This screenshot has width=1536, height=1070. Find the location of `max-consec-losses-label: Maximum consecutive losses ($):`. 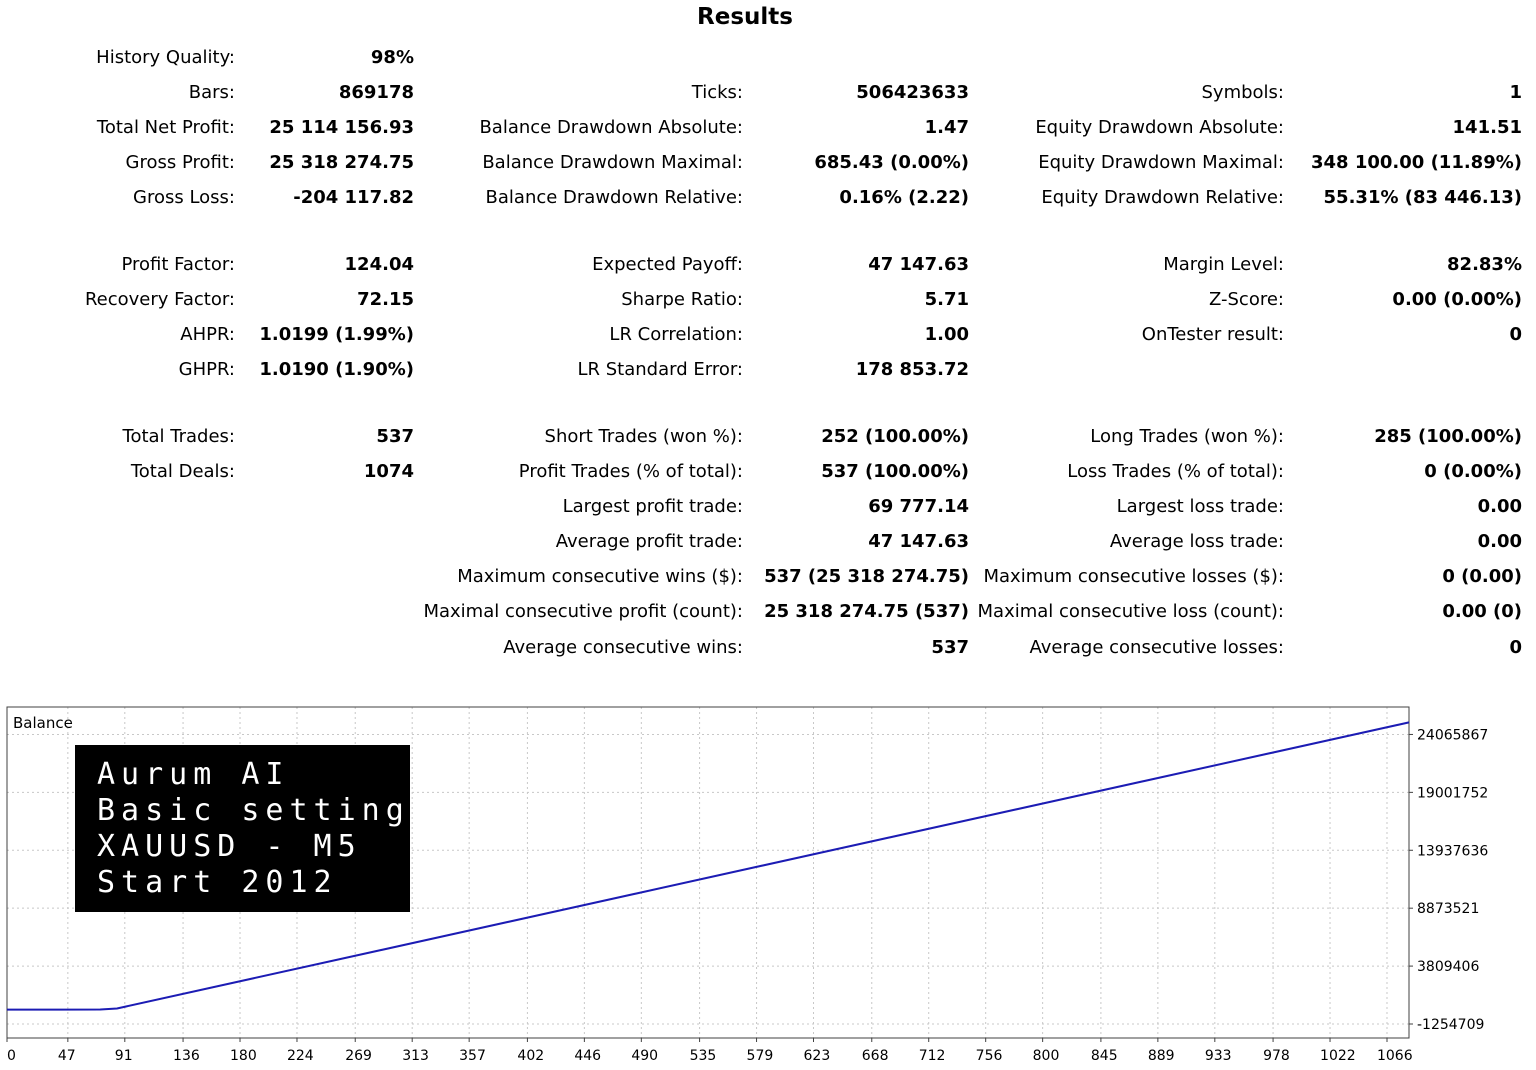

max-consec-losses-label: Maximum consecutive losses ($): is located at coordinates (1134, 576).